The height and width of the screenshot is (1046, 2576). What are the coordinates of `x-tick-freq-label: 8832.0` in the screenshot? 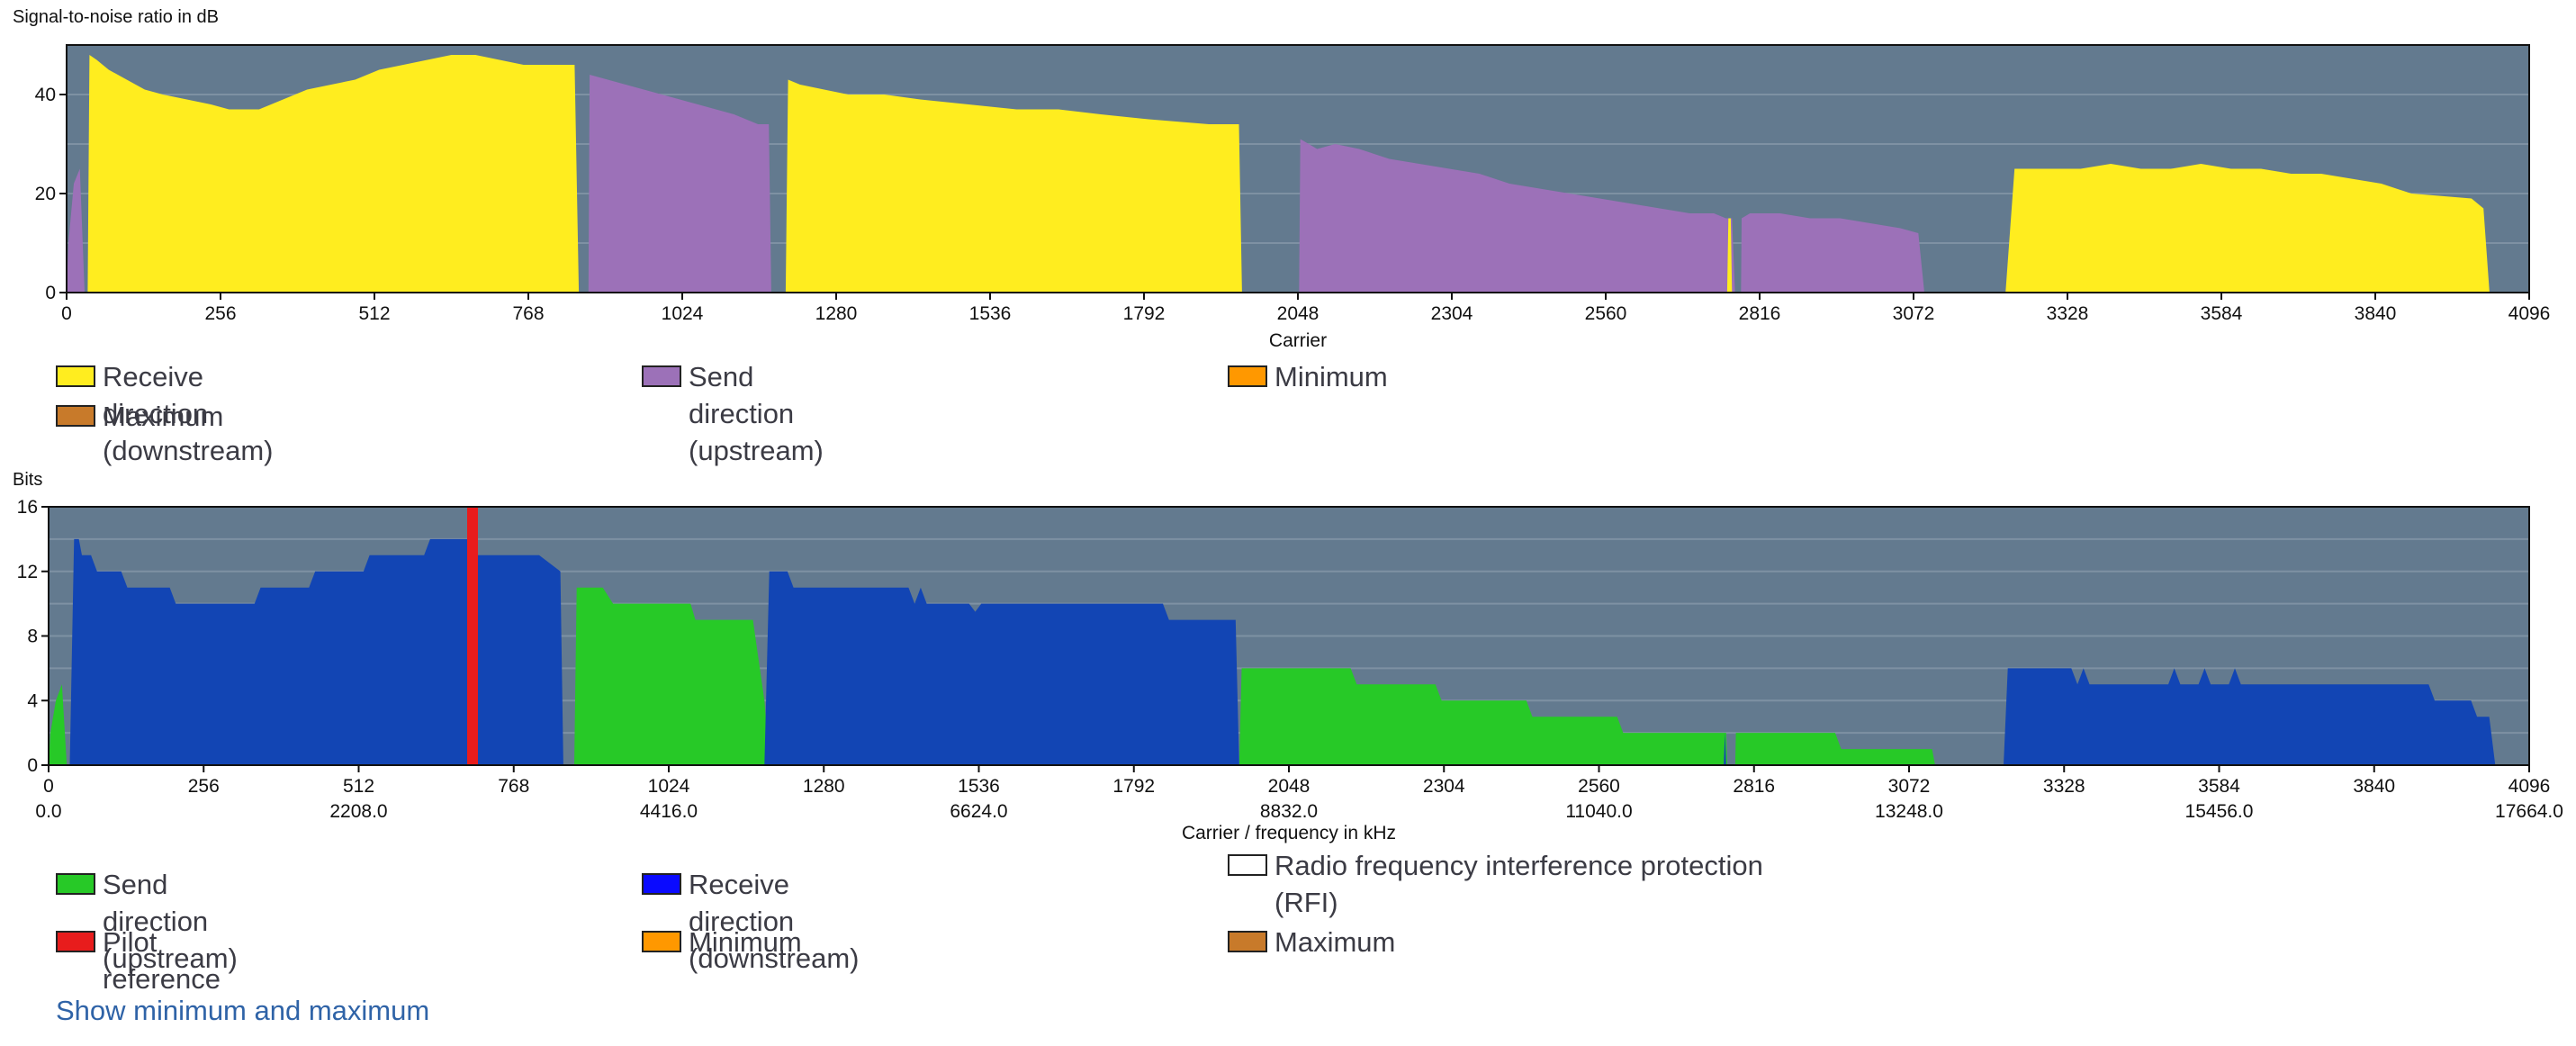 It's located at (1289, 811).